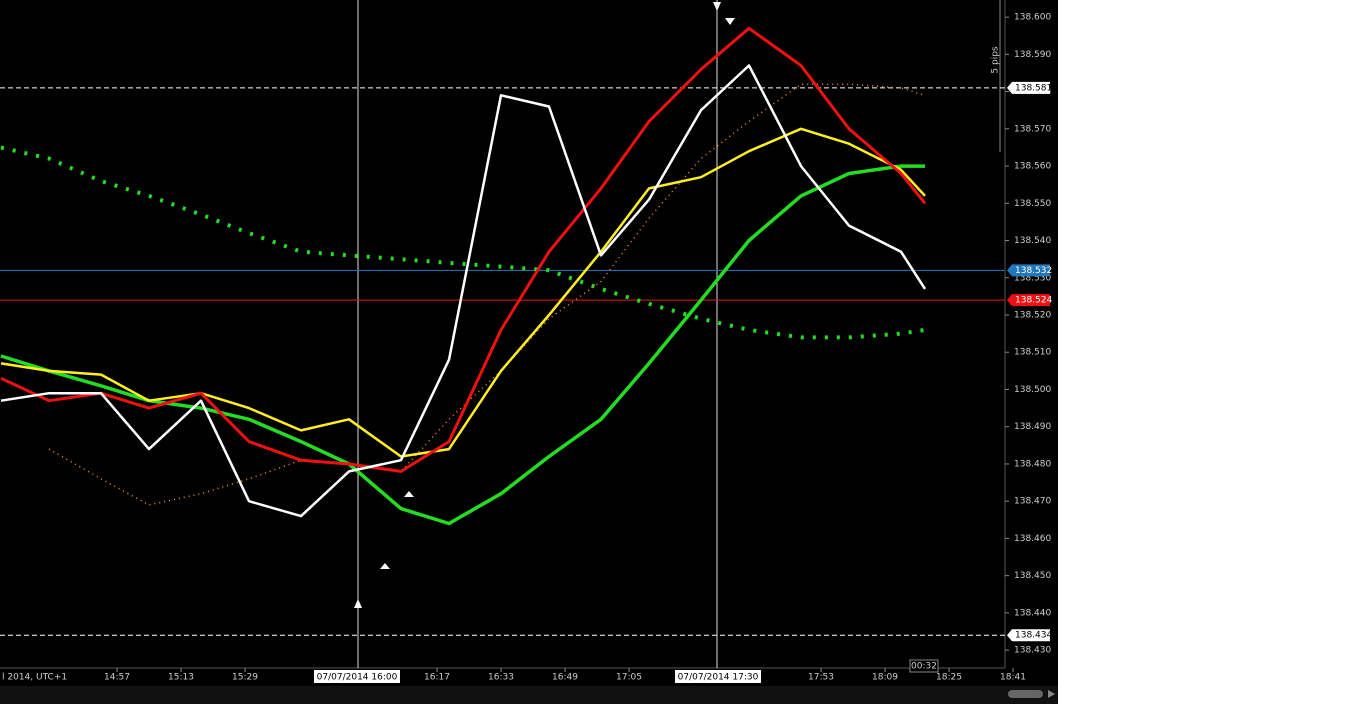  What do you see at coordinates (1032, 278) in the screenshot?
I see `y-tick-label: 138.530` at bounding box center [1032, 278].